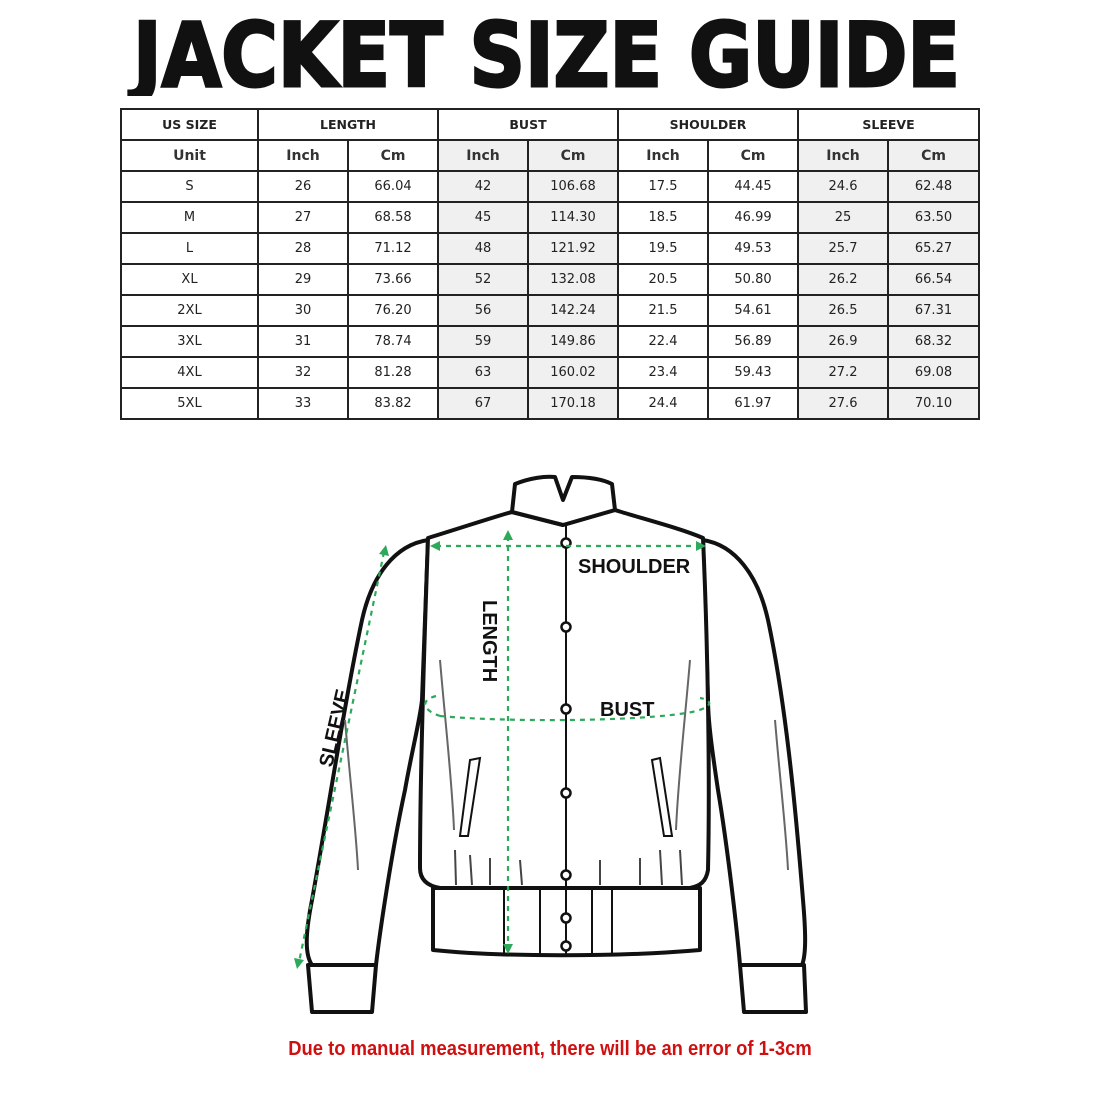 This screenshot has width=1100, height=1100. Describe the element at coordinates (753, 217) in the screenshot. I see `value-cell: 46.99` at that location.